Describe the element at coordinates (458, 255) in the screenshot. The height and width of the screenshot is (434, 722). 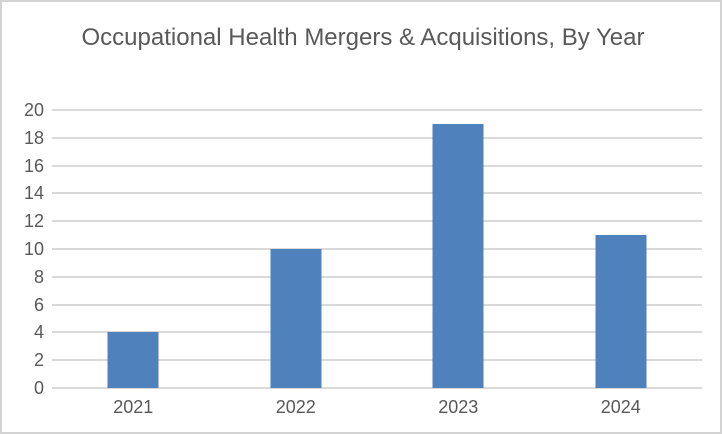
I see `bar-2023` at that location.